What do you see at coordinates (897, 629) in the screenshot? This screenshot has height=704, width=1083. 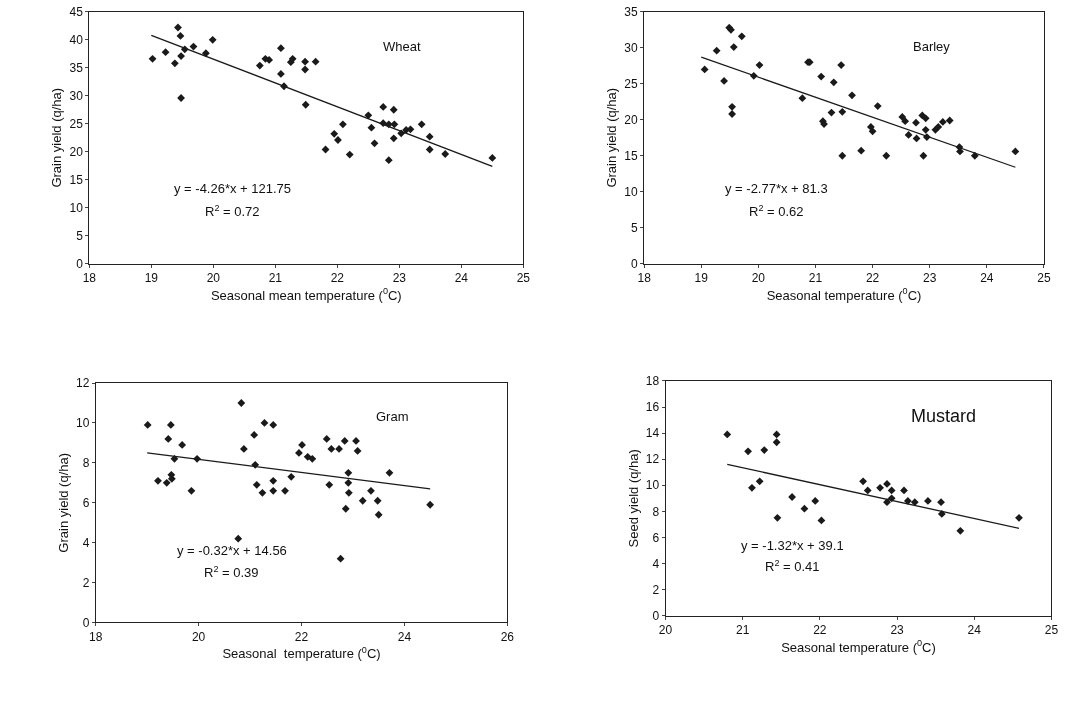 I see `x-tick-label: 23` at bounding box center [897, 629].